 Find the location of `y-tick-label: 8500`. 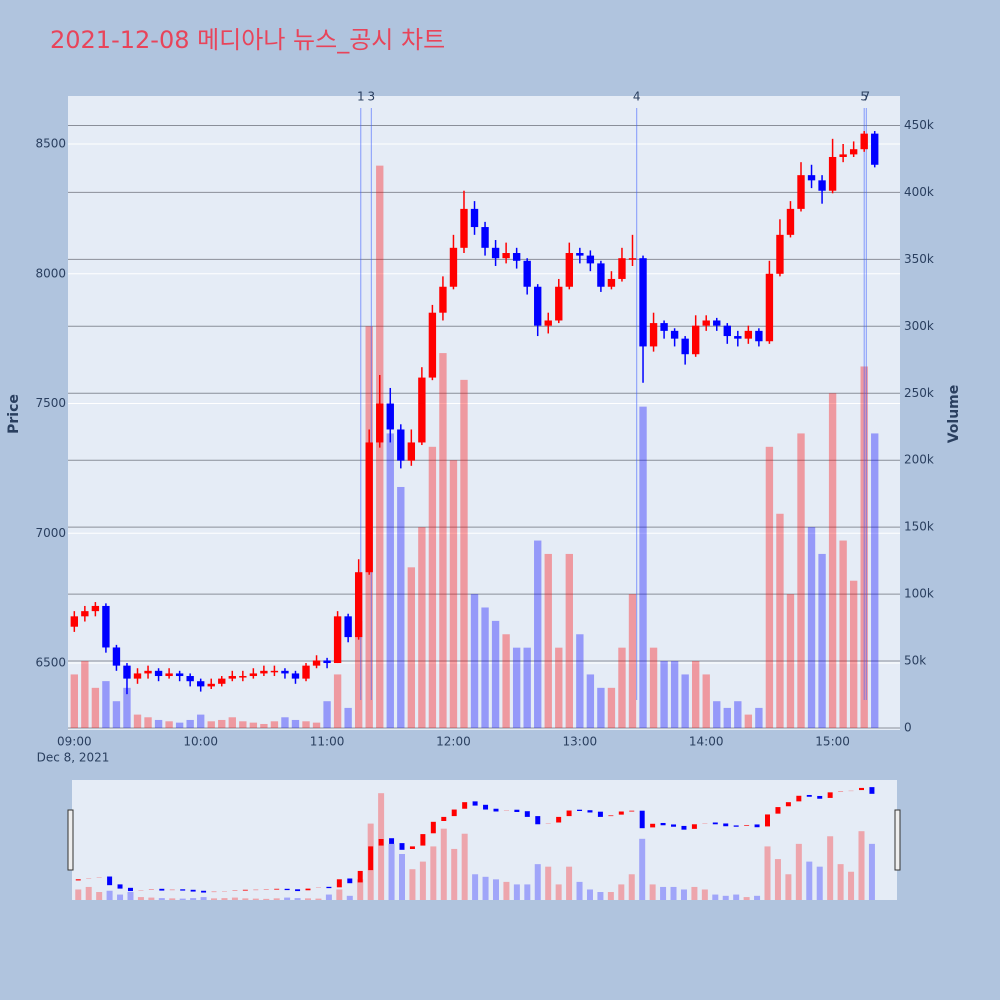

y-tick-label: 8500 is located at coordinates (50, 144).